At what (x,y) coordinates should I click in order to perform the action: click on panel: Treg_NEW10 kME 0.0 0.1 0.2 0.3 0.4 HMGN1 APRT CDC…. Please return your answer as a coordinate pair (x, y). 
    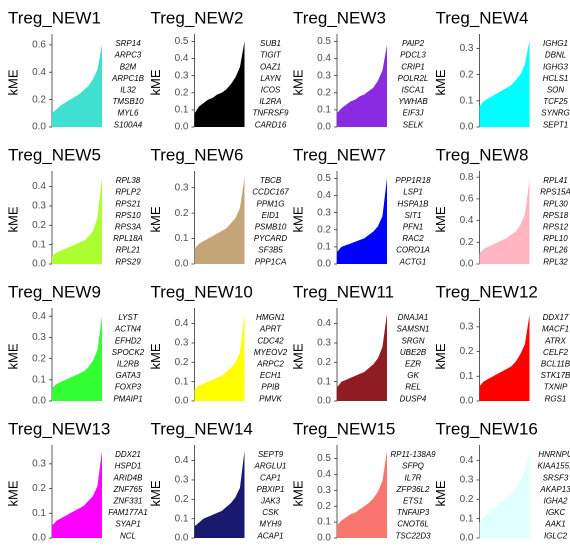
    Looking at the image, I should click on (218, 344).